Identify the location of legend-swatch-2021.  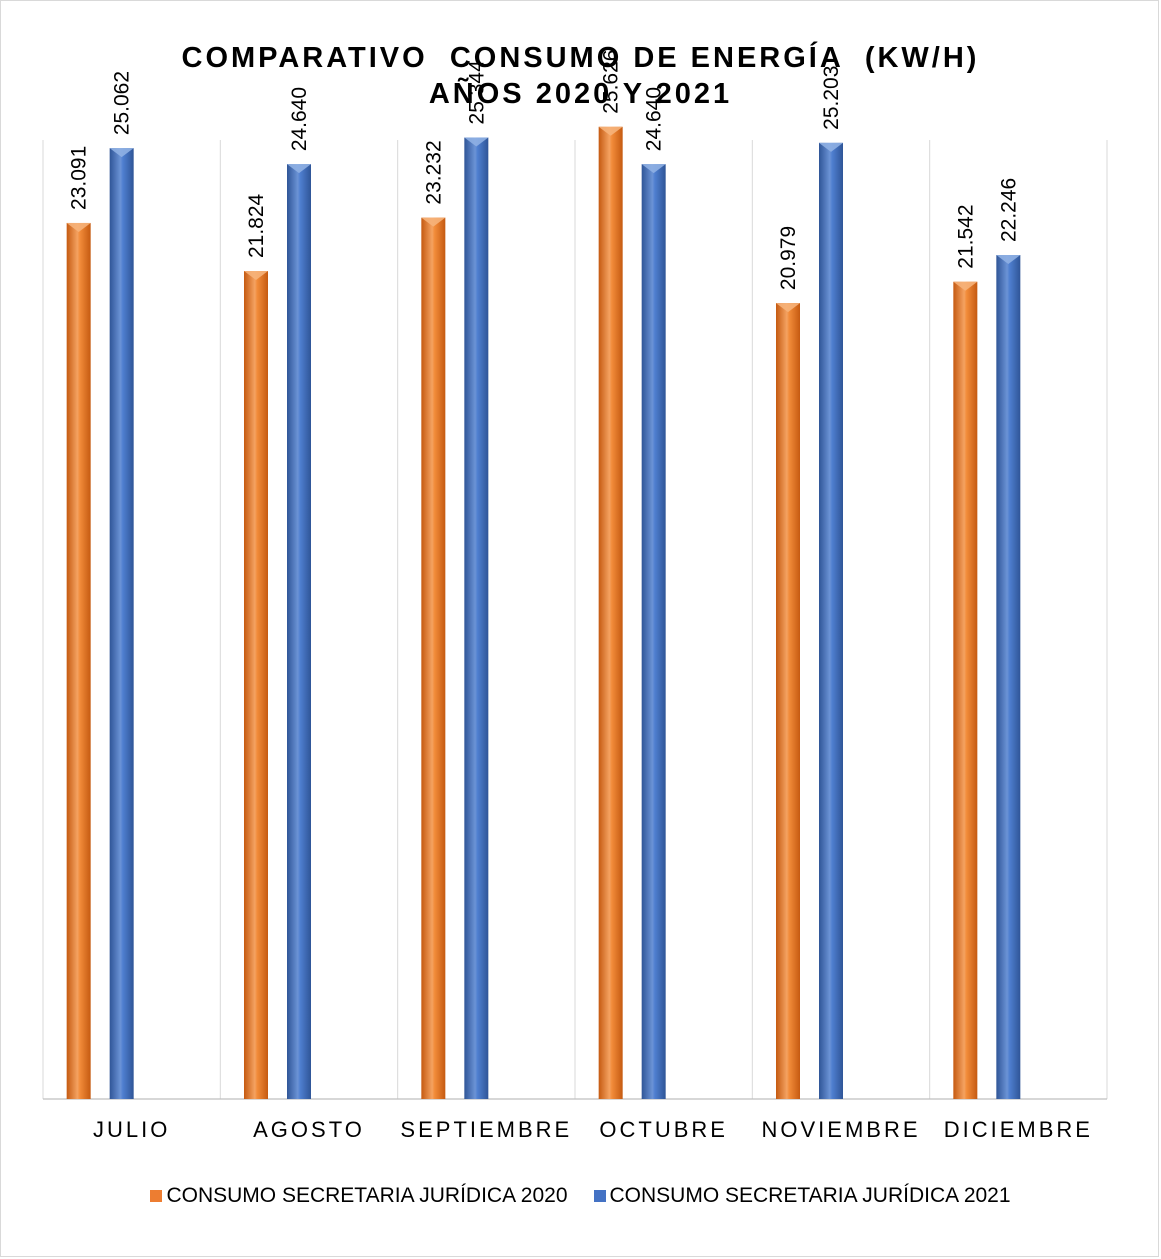
(599, 1196).